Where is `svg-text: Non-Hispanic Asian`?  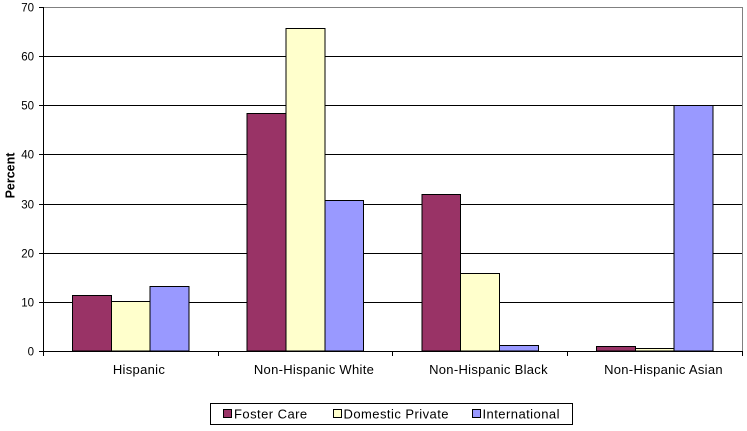 svg-text: Non-Hispanic Asian is located at coordinates (663, 369).